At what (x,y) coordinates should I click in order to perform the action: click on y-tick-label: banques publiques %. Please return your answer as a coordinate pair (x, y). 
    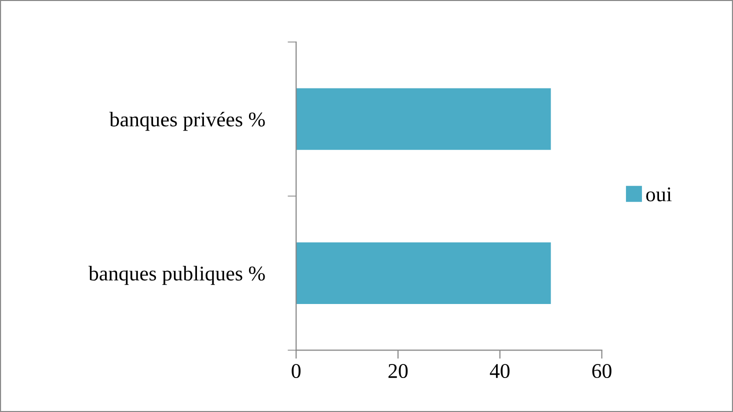
    Looking at the image, I should click on (176, 275).